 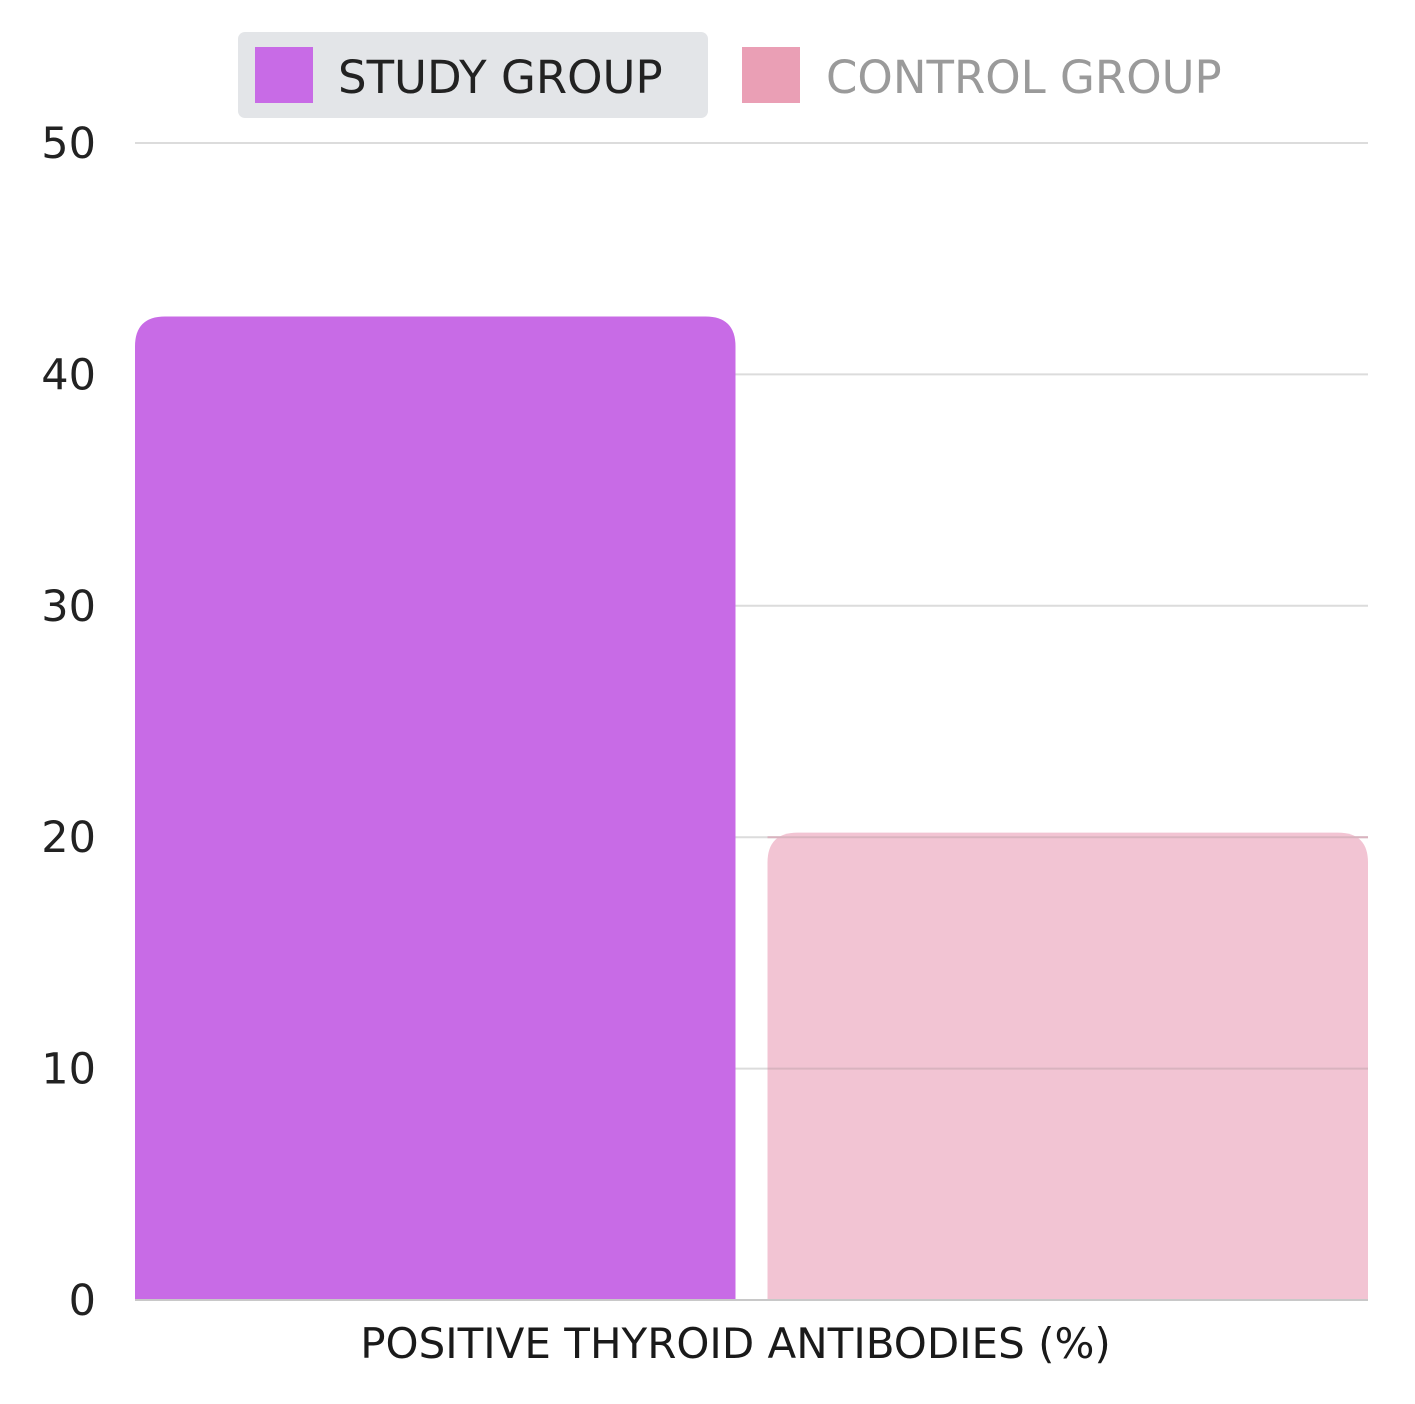 I want to click on y-tick-label-20: 20, so click(x=68, y=838).